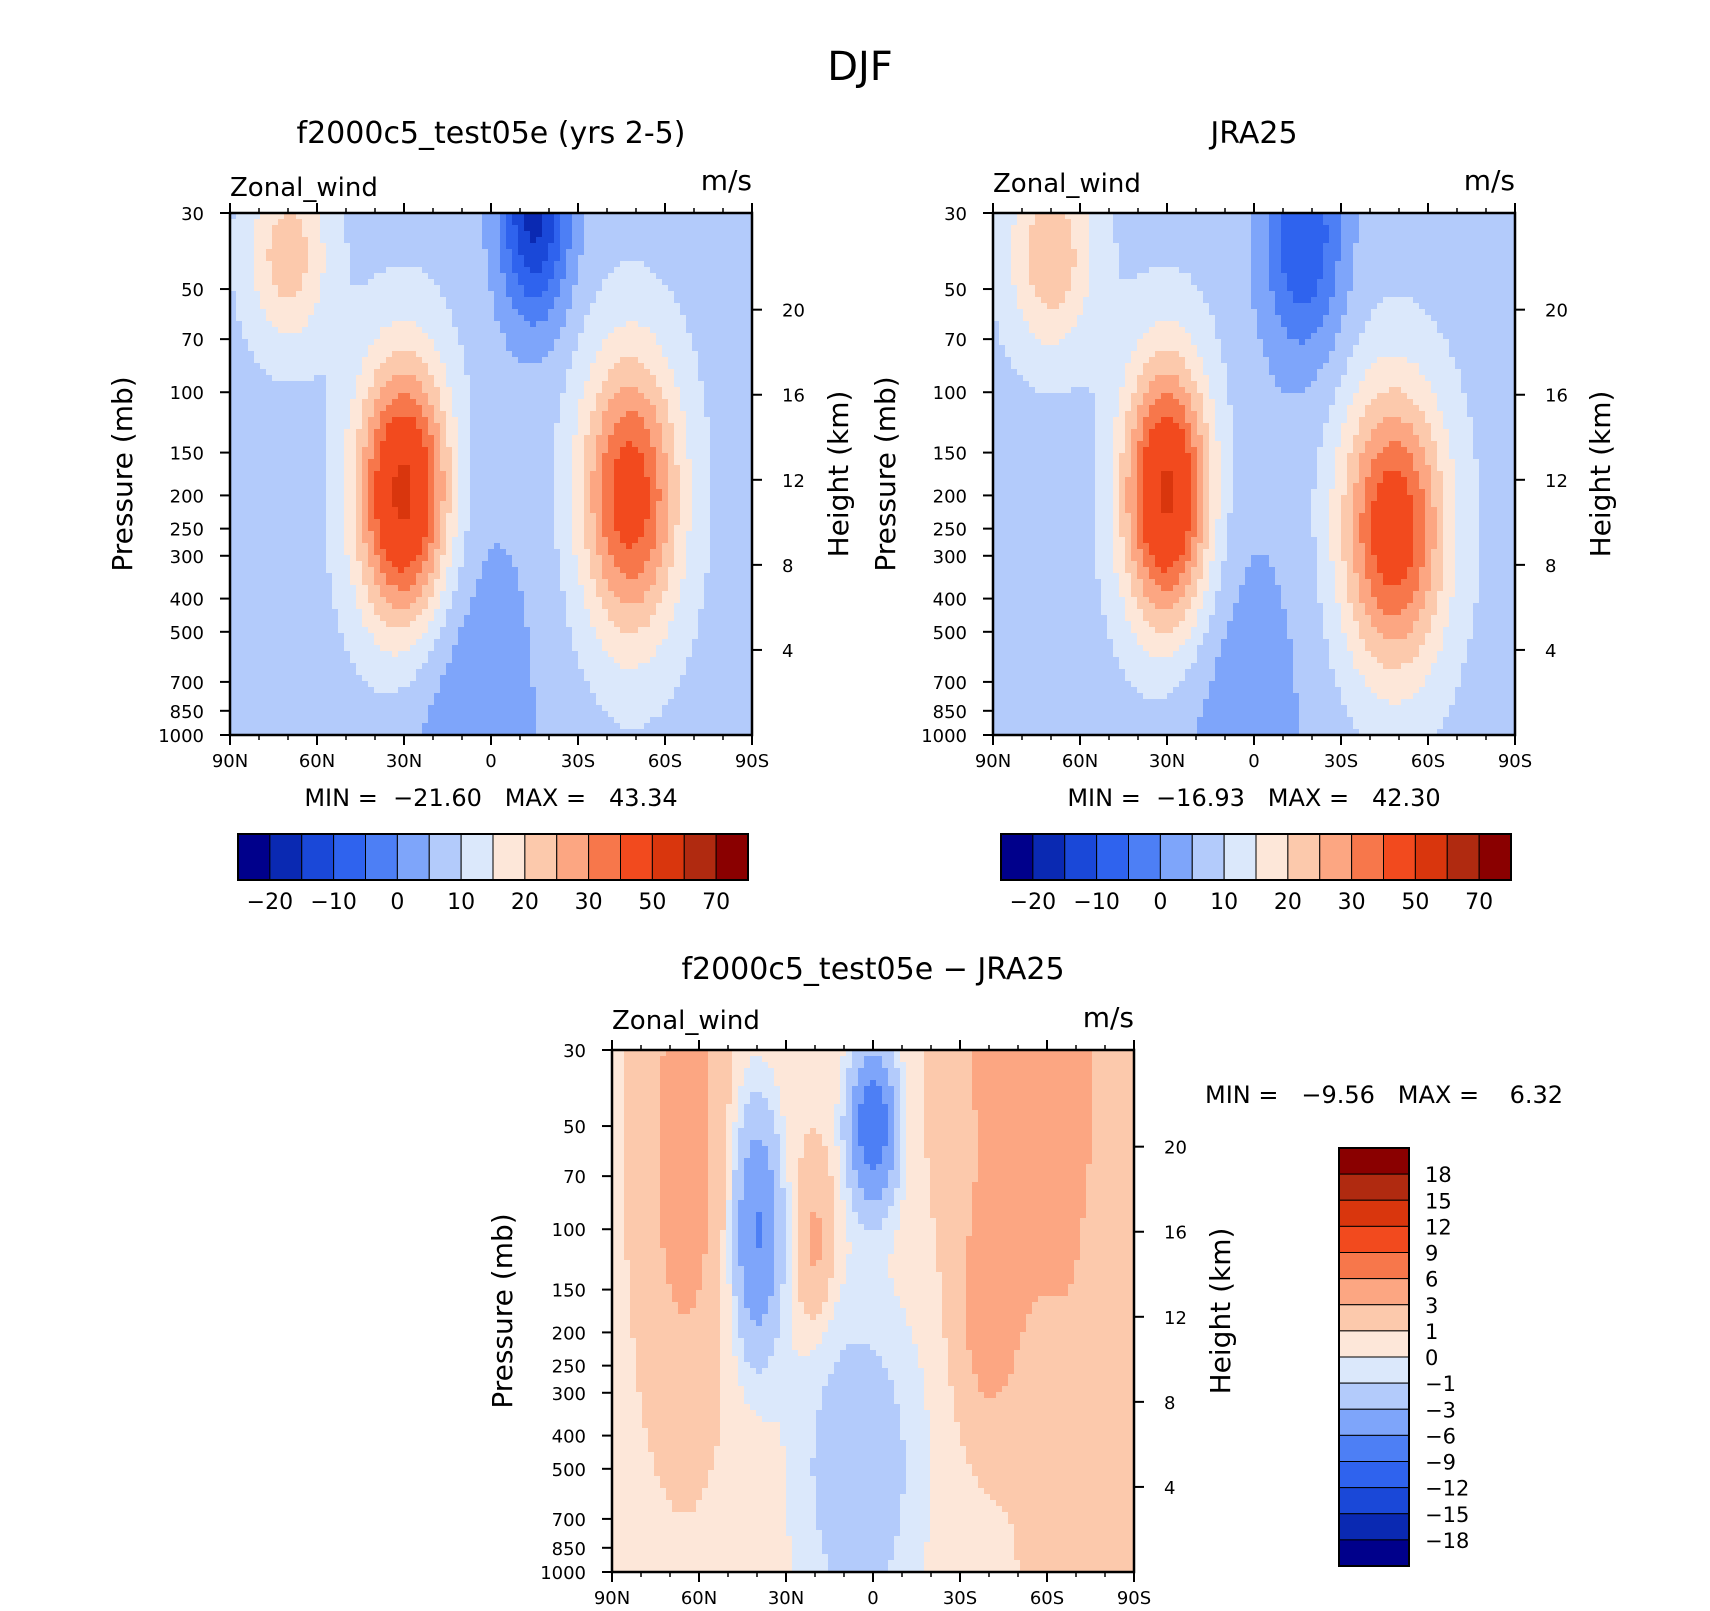 This screenshot has height=1611, width=1710. What do you see at coordinates (491, 133) in the screenshot?
I see `panel-title: f2000c5_test05e (yrs 2-5)` at bounding box center [491, 133].